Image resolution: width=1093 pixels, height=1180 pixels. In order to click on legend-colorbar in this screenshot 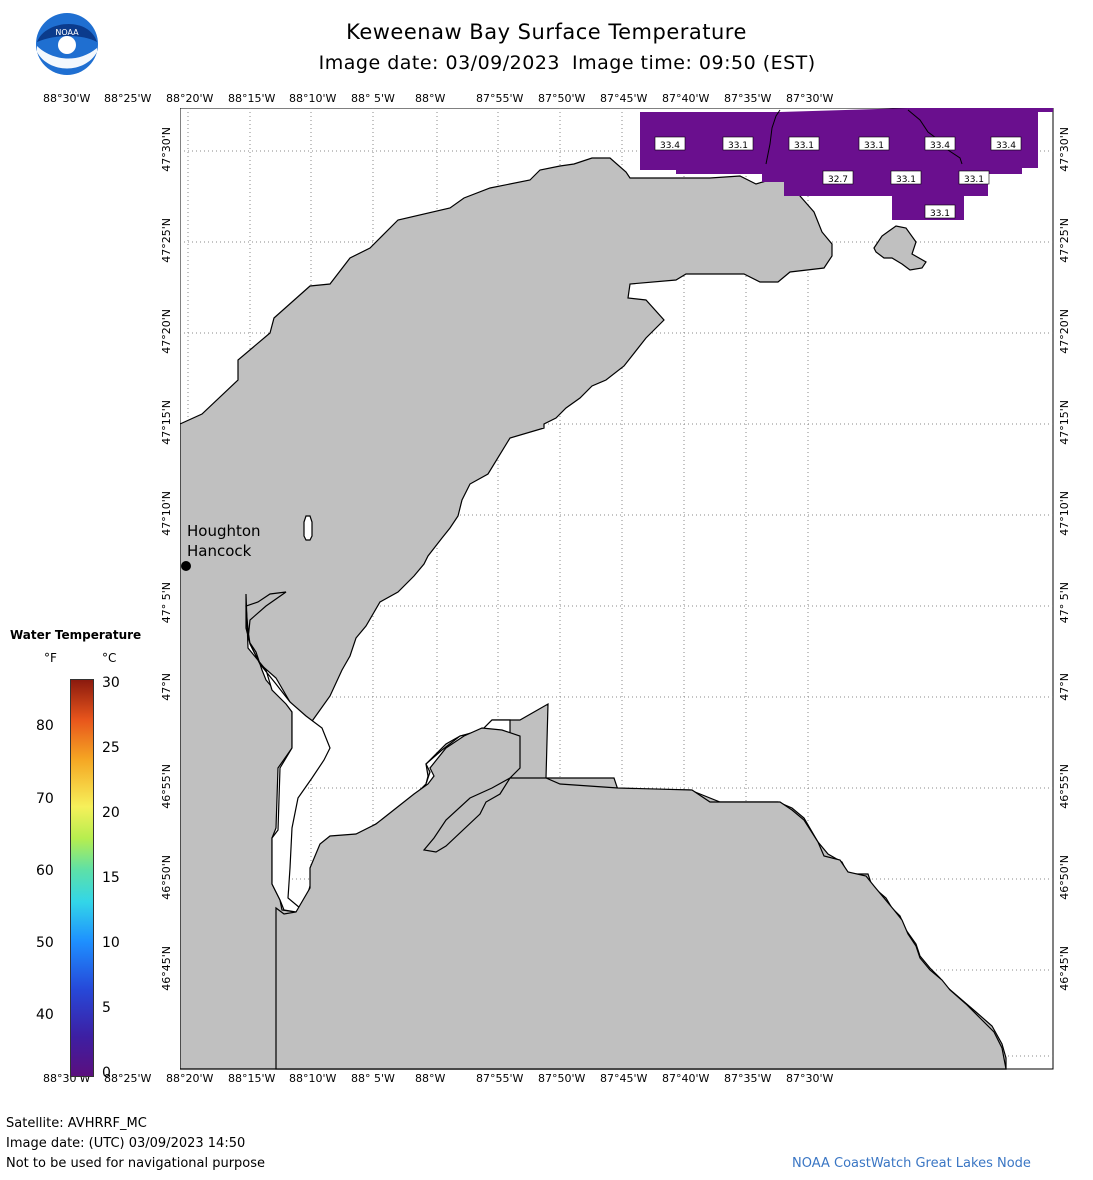, I will do `click(82, 878)`.